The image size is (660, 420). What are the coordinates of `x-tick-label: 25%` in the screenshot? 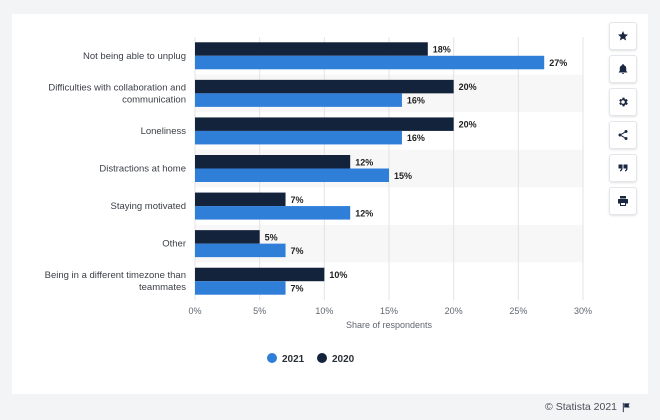 It's located at (518, 311).